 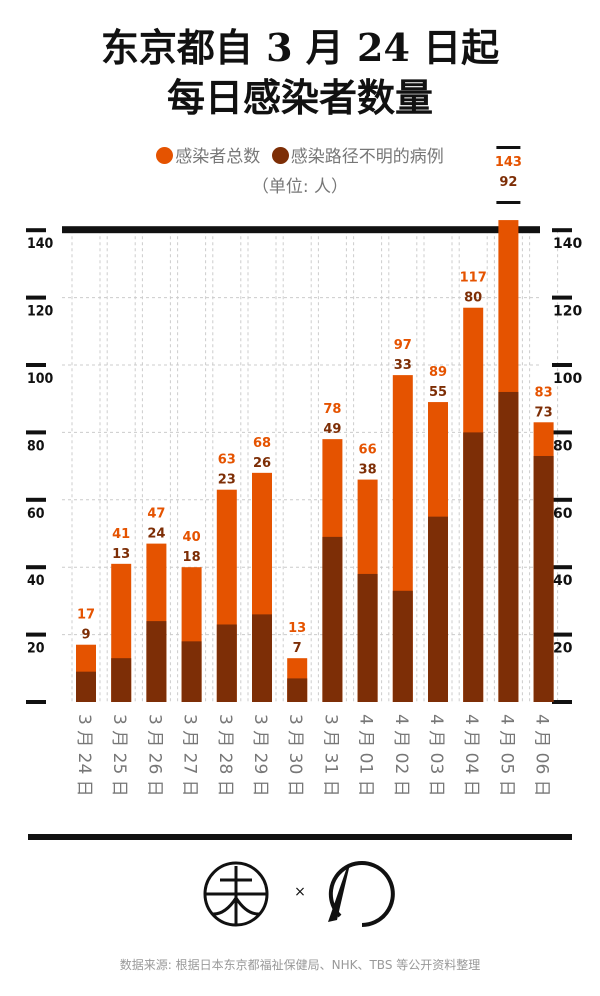 What do you see at coordinates (567, 379) in the screenshot?
I see `y-tick-label-right: 100` at bounding box center [567, 379].